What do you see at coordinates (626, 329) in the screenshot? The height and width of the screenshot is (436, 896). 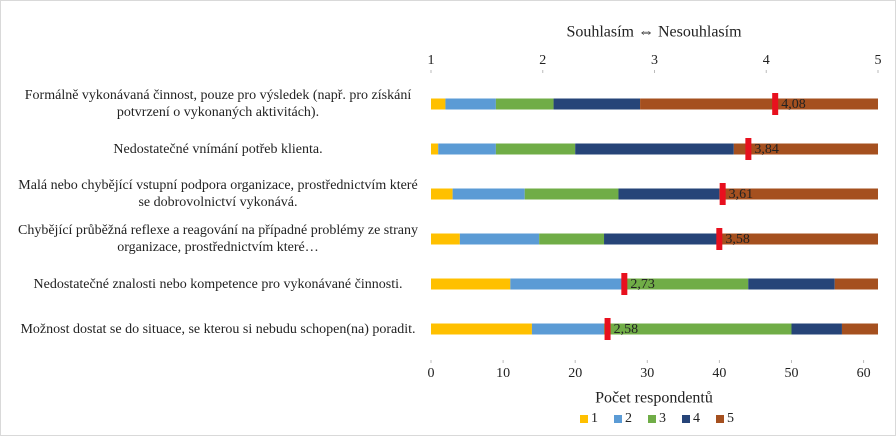 I see `mean-label: 2,58` at bounding box center [626, 329].